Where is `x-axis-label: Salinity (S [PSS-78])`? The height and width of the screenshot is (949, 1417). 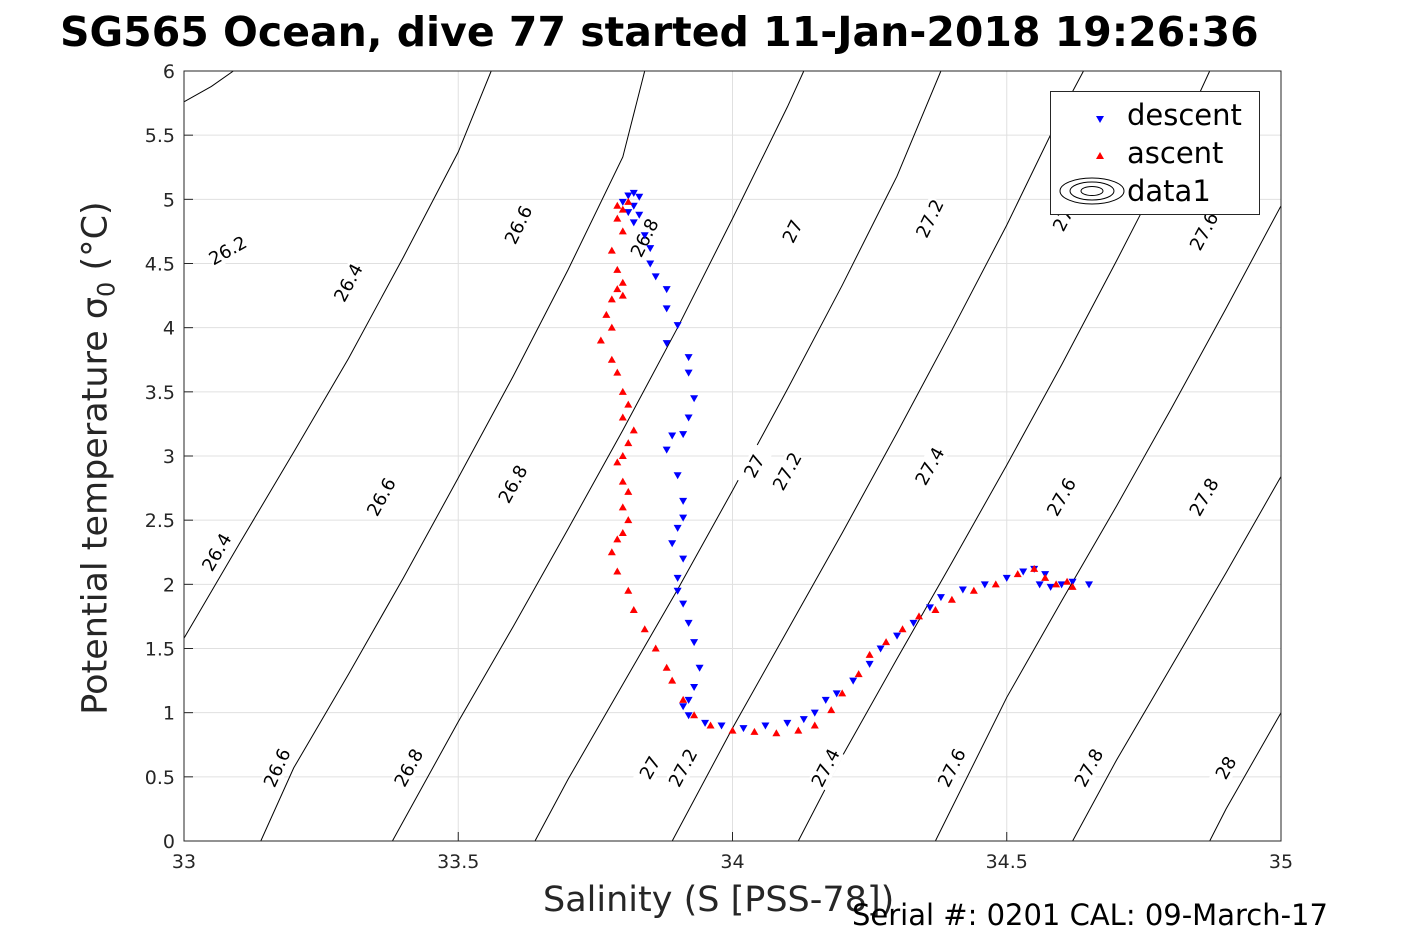
x-axis-label: Salinity (S [PSS-78]) is located at coordinates (719, 900).